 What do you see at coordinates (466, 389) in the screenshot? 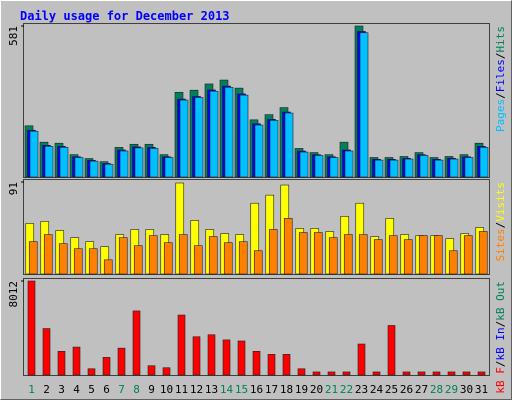
I see `x-tick-label: 30` at bounding box center [466, 389].